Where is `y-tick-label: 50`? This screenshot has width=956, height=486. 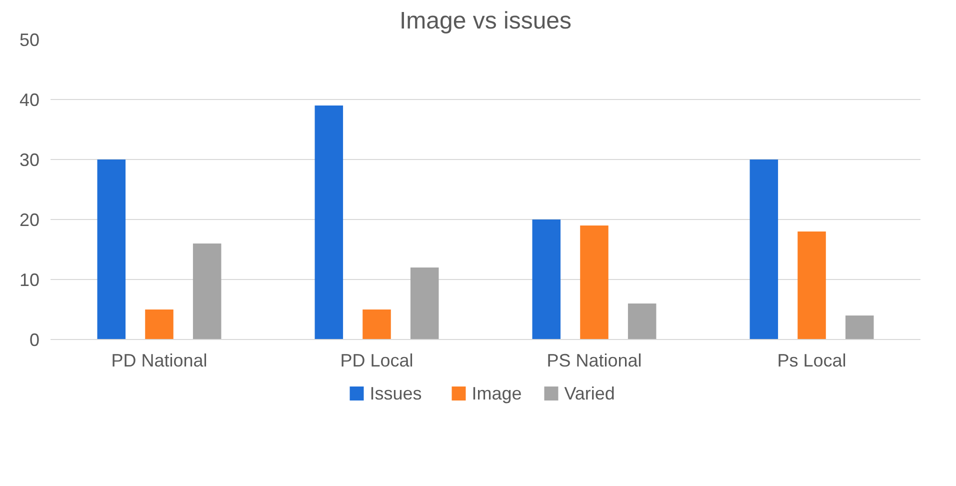 y-tick-label: 50 is located at coordinates (29, 40).